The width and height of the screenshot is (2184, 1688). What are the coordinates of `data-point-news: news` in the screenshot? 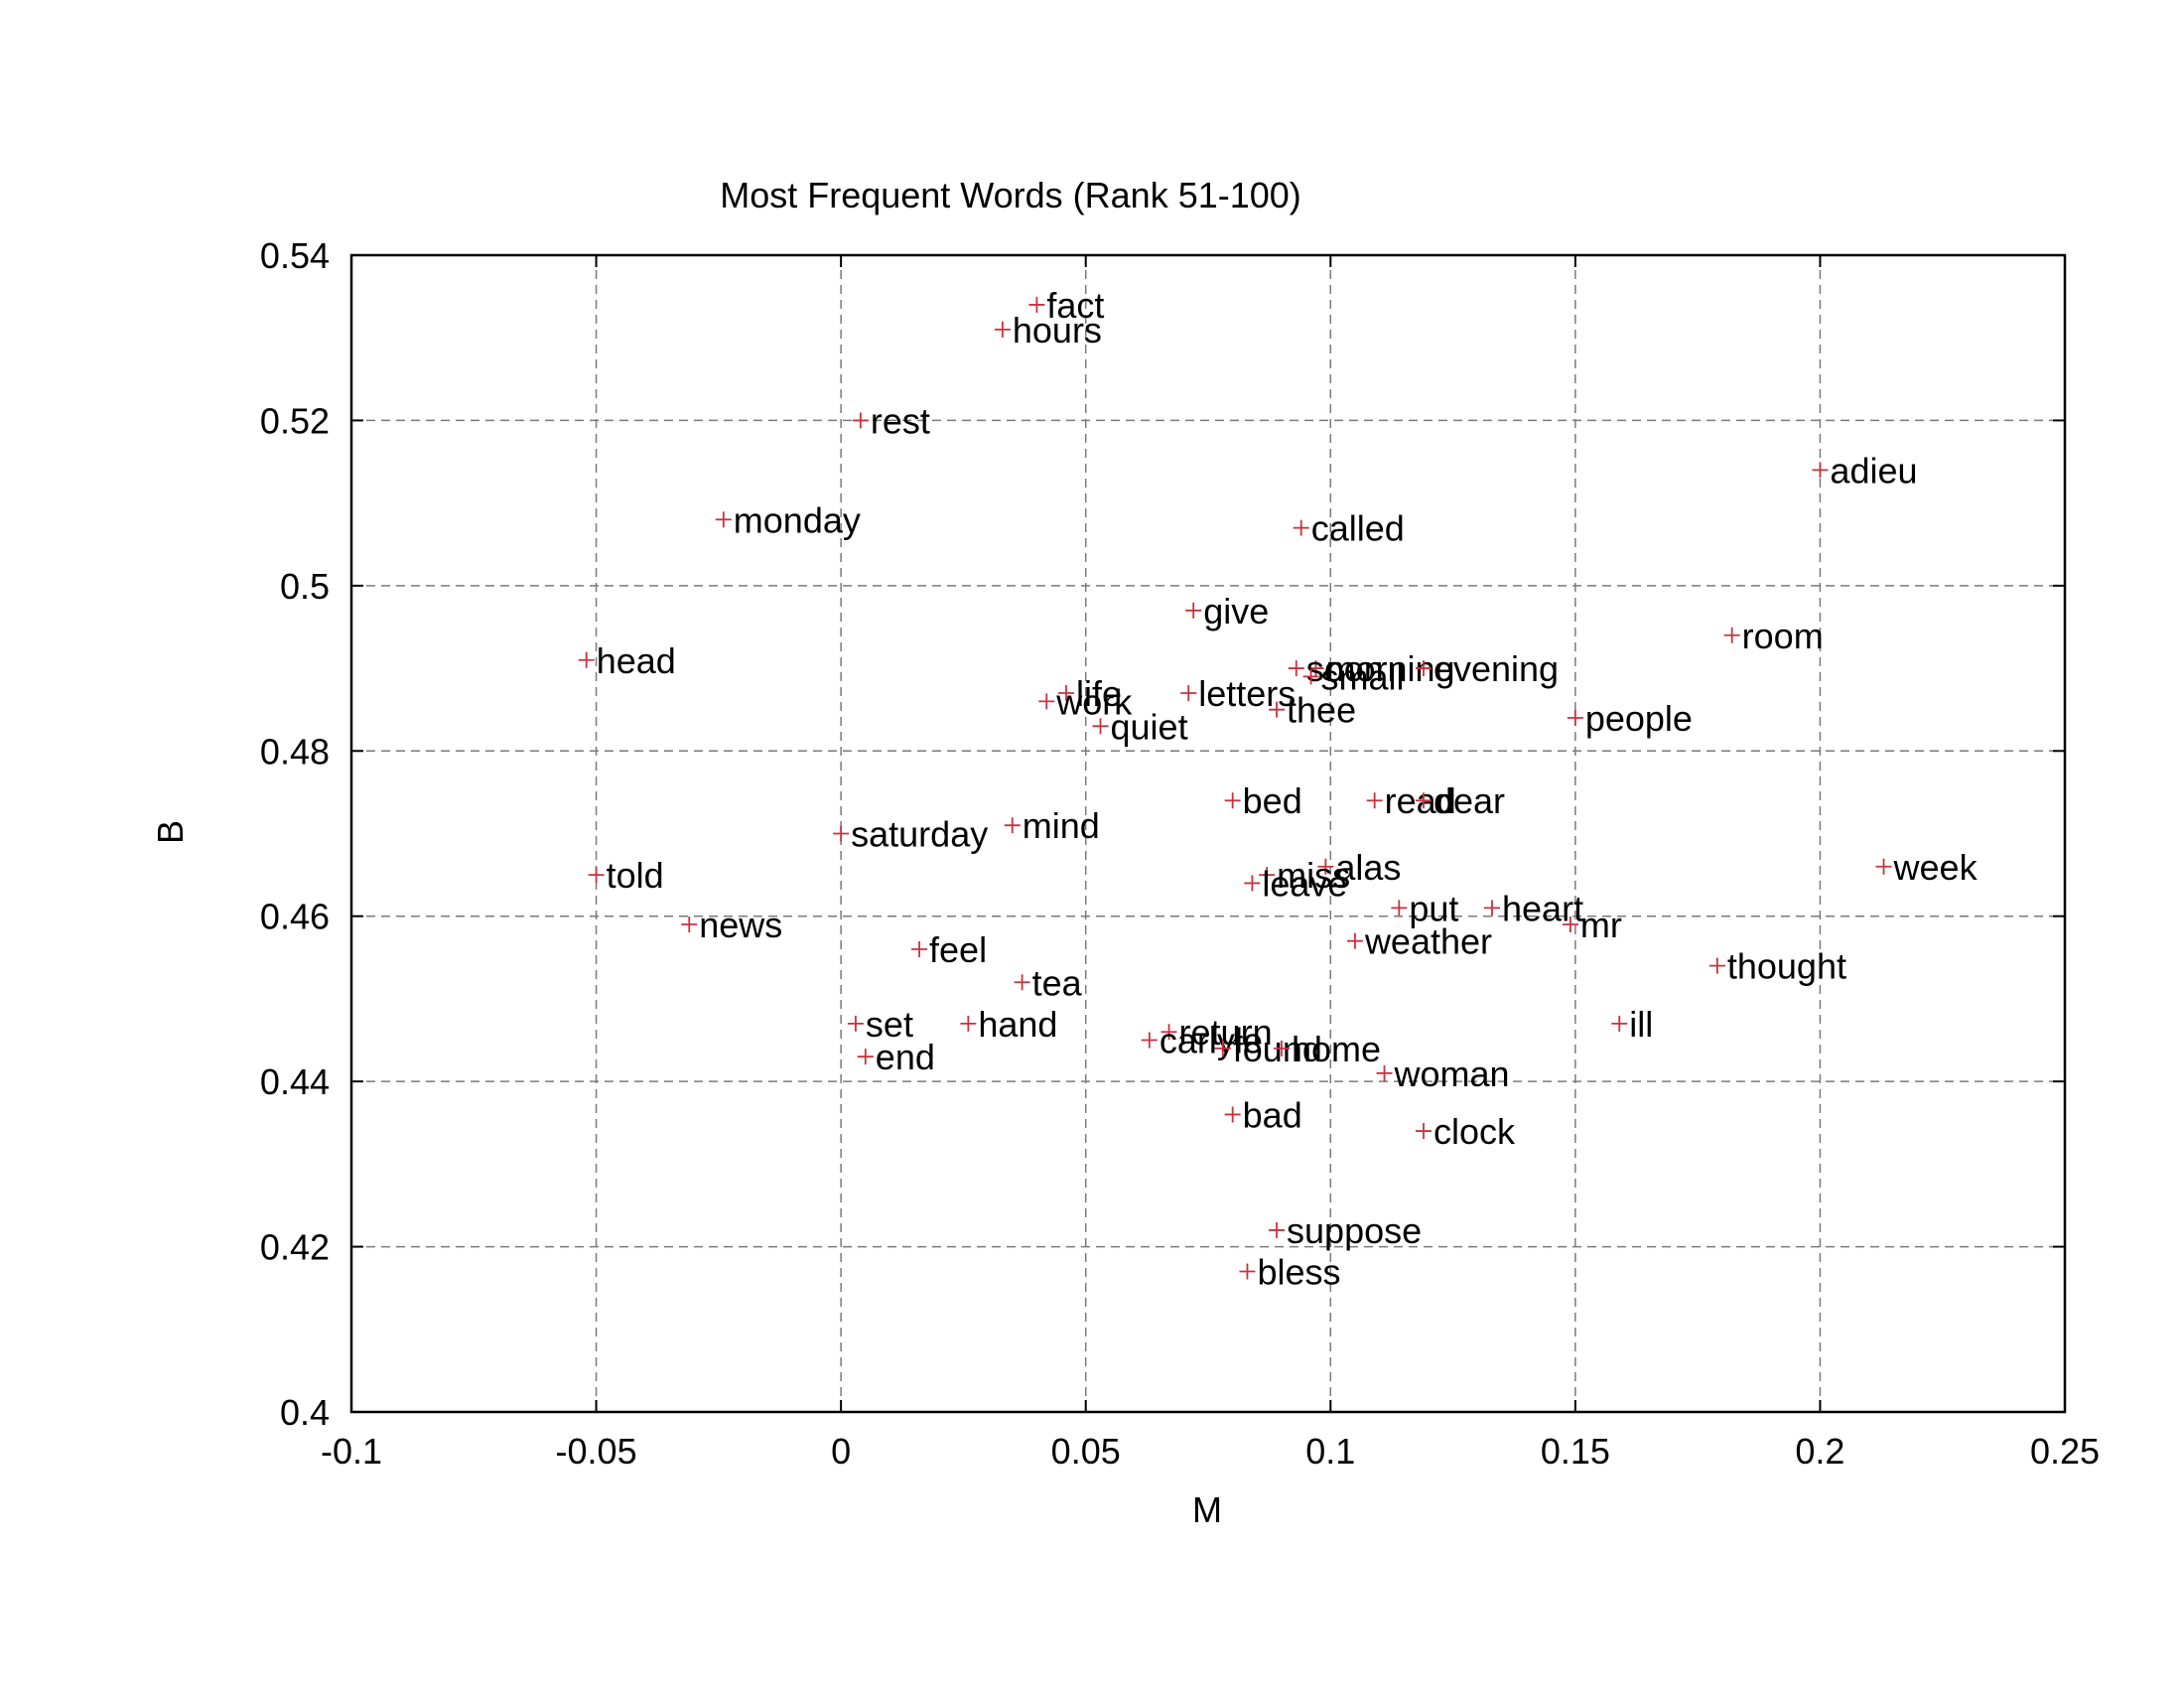 It's located at (731, 925).